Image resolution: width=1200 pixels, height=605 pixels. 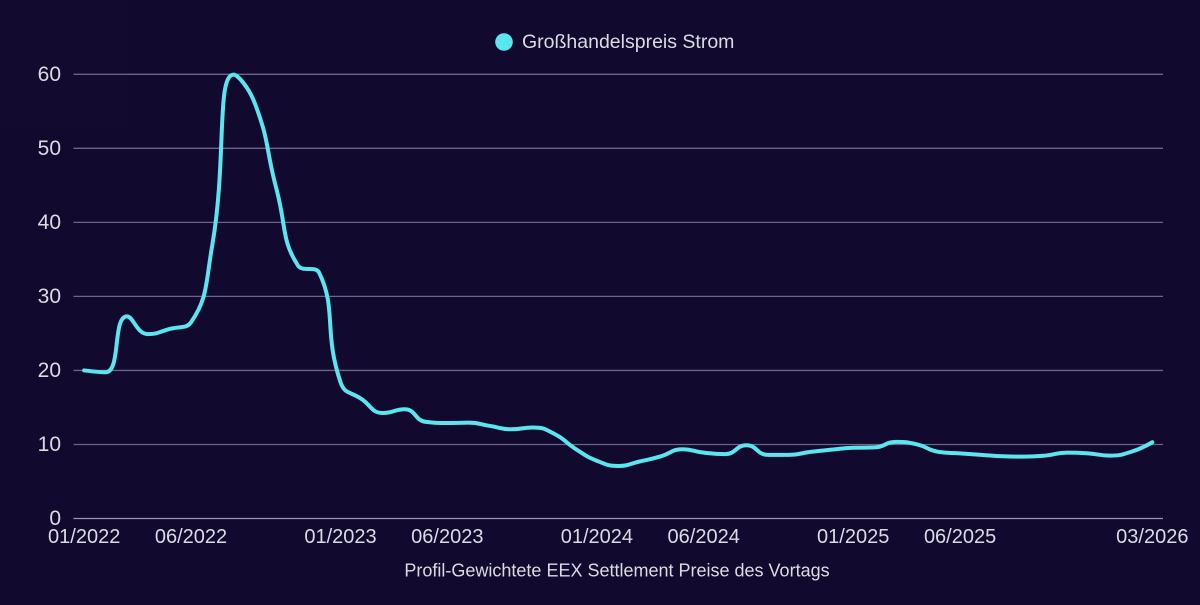 What do you see at coordinates (704, 537) in the screenshot?
I see `svg-text: 06/2024` at bounding box center [704, 537].